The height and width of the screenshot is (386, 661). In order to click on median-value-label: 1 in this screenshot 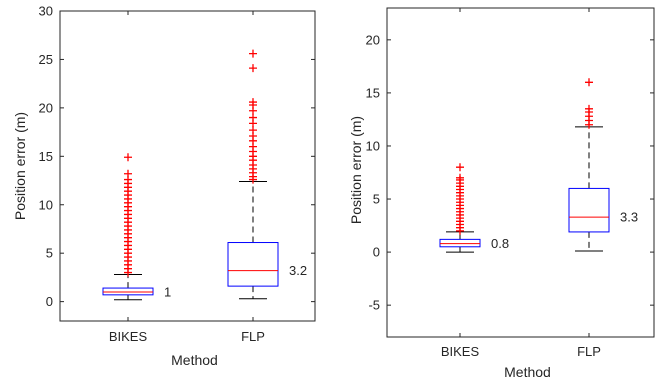, I will do `click(167, 291)`.